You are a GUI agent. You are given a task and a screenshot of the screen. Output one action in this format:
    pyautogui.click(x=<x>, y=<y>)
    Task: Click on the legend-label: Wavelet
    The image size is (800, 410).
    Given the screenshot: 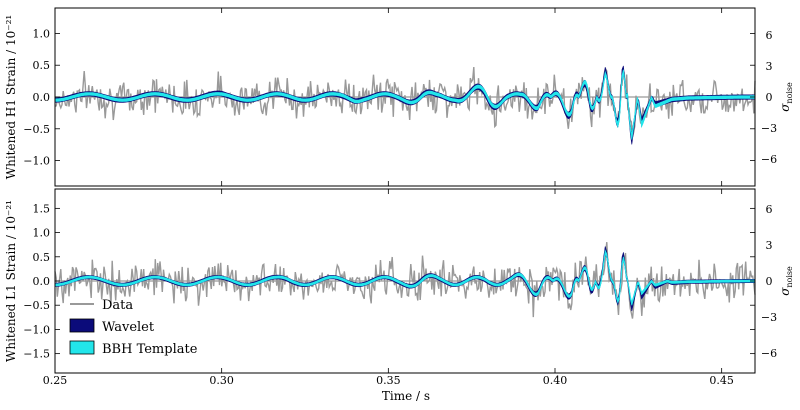 What is the action you would take?
    pyautogui.click(x=128, y=327)
    